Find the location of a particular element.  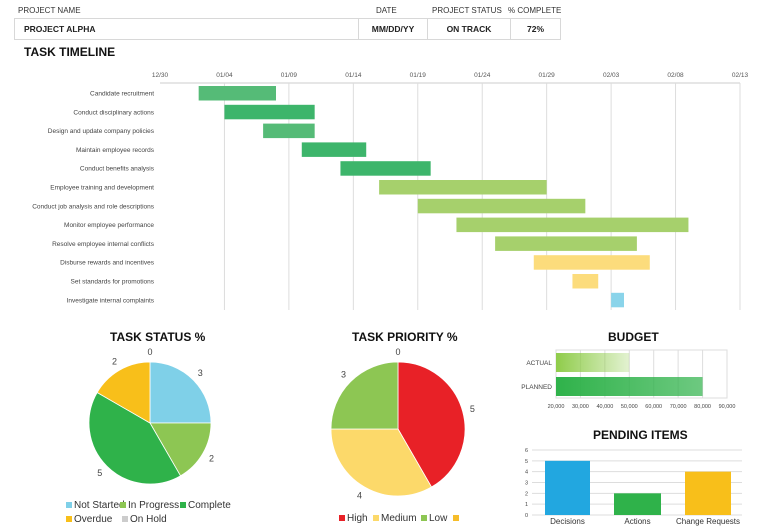

timeline-tick-label: 01/04 is located at coordinates (224, 75).